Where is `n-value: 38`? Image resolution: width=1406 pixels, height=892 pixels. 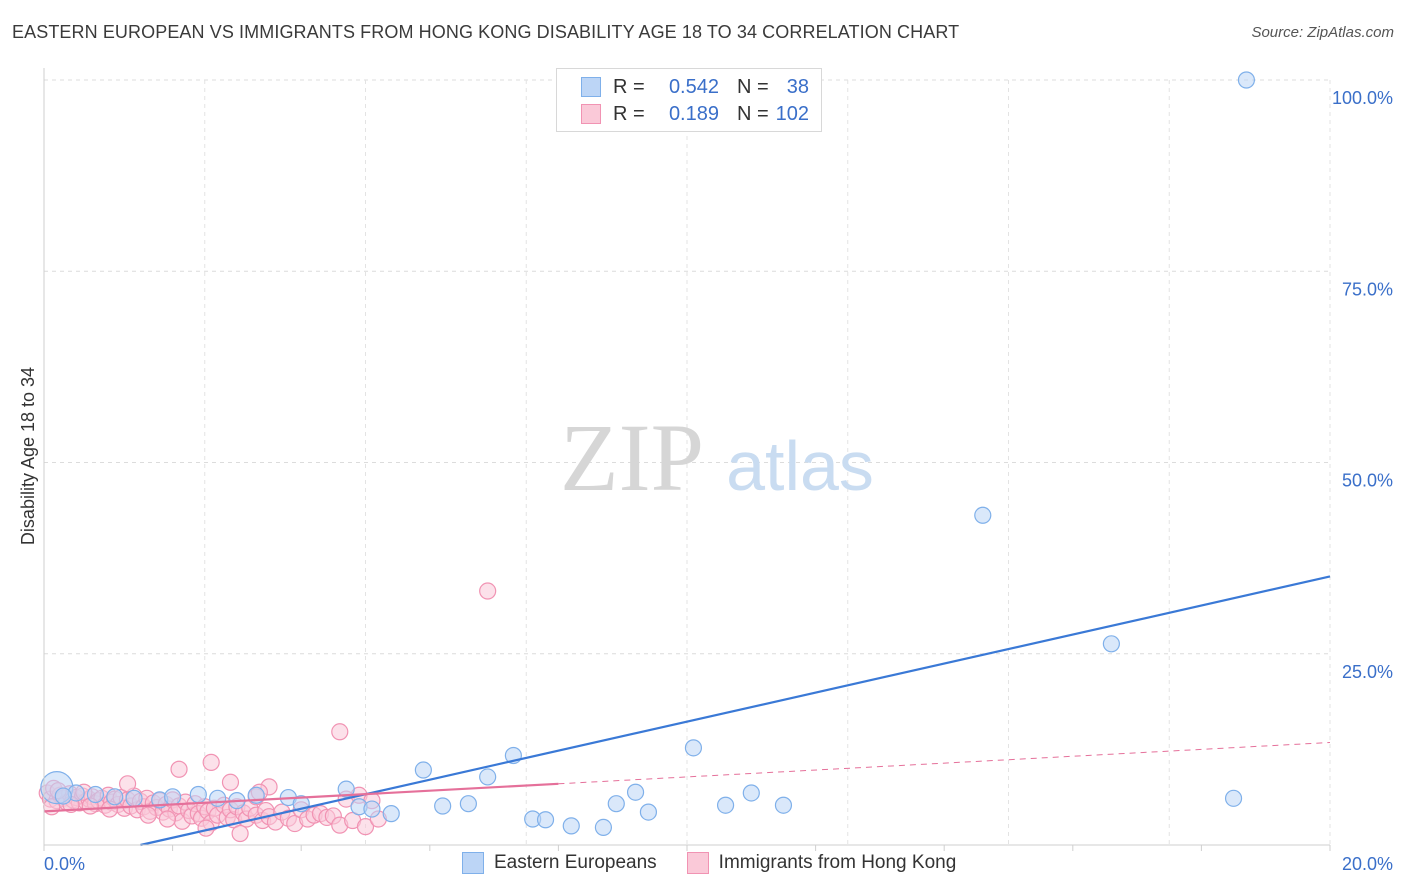
n-value: 38 is located at coordinates (797, 86).